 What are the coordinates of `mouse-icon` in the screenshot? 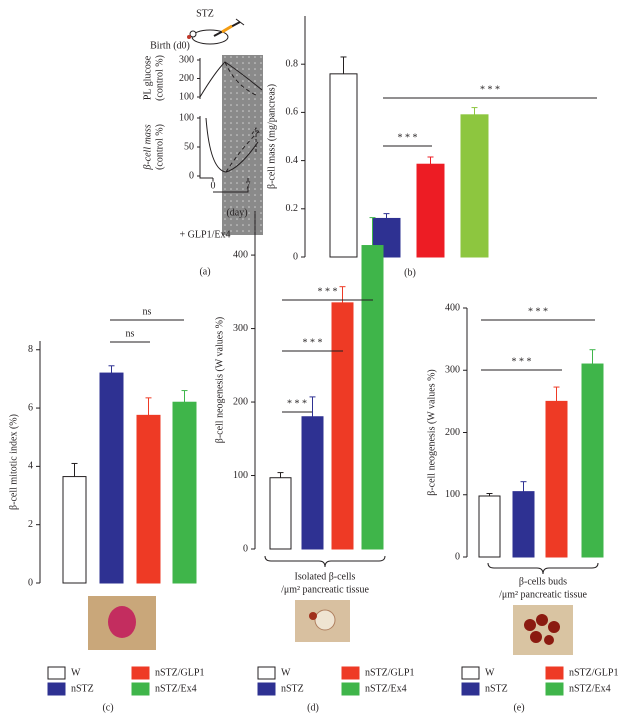 It's located at (216, 31).